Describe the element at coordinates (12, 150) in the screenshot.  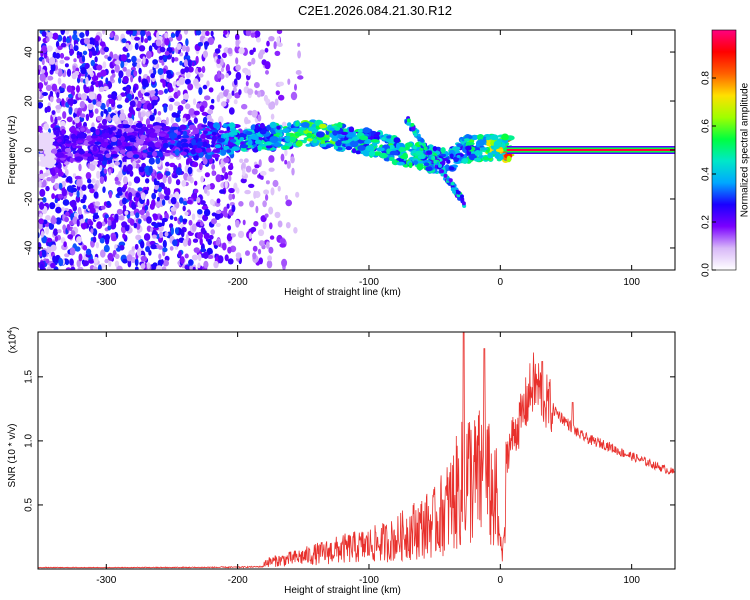
I see `y-axis-label: Frequency (Hz)` at that location.